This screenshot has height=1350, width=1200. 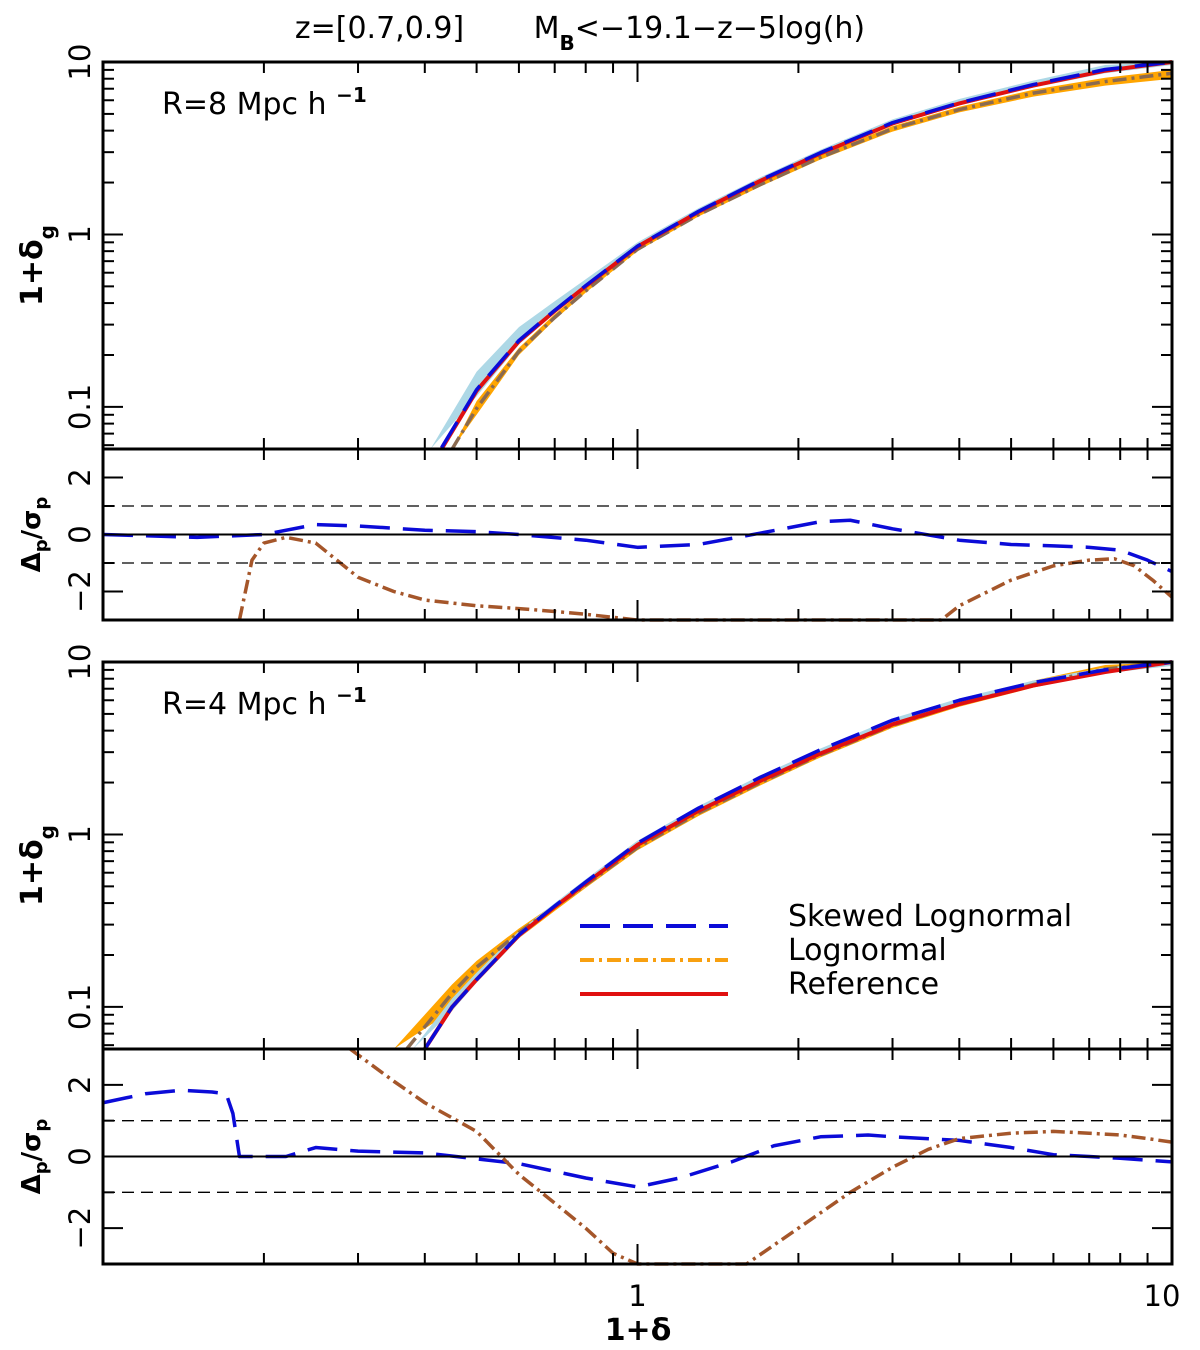 What do you see at coordinates (249, 104) in the screenshot?
I see `panel1-annotation-text: R=8 Mpc h` at bounding box center [249, 104].